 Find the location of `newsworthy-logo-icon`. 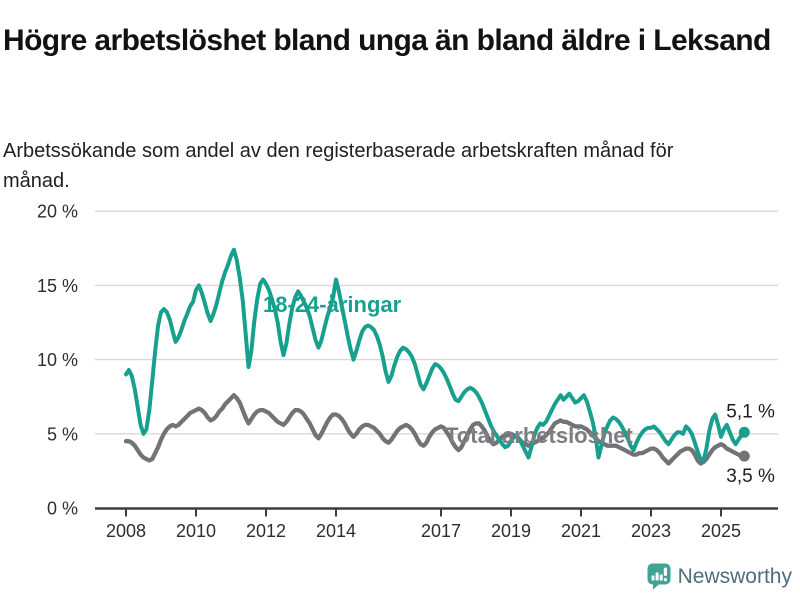

newsworthy-logo-icon is located at coordinates (659, 576).